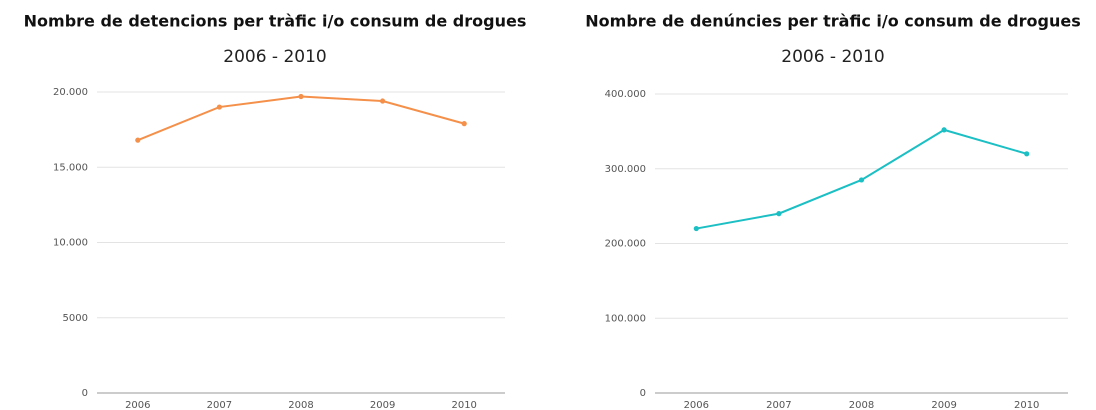 Image resolution: width=1096 pixels, height=410 pixels. I want to click on y-tick-label: 100.000, so click(625, 318).